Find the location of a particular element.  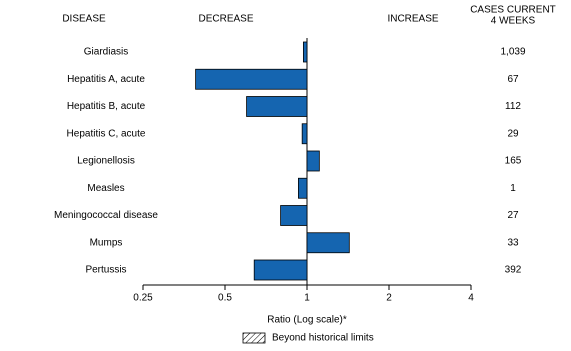

x-axis-label: Ratio (Log scale)* is located at coordinates (307, 320).